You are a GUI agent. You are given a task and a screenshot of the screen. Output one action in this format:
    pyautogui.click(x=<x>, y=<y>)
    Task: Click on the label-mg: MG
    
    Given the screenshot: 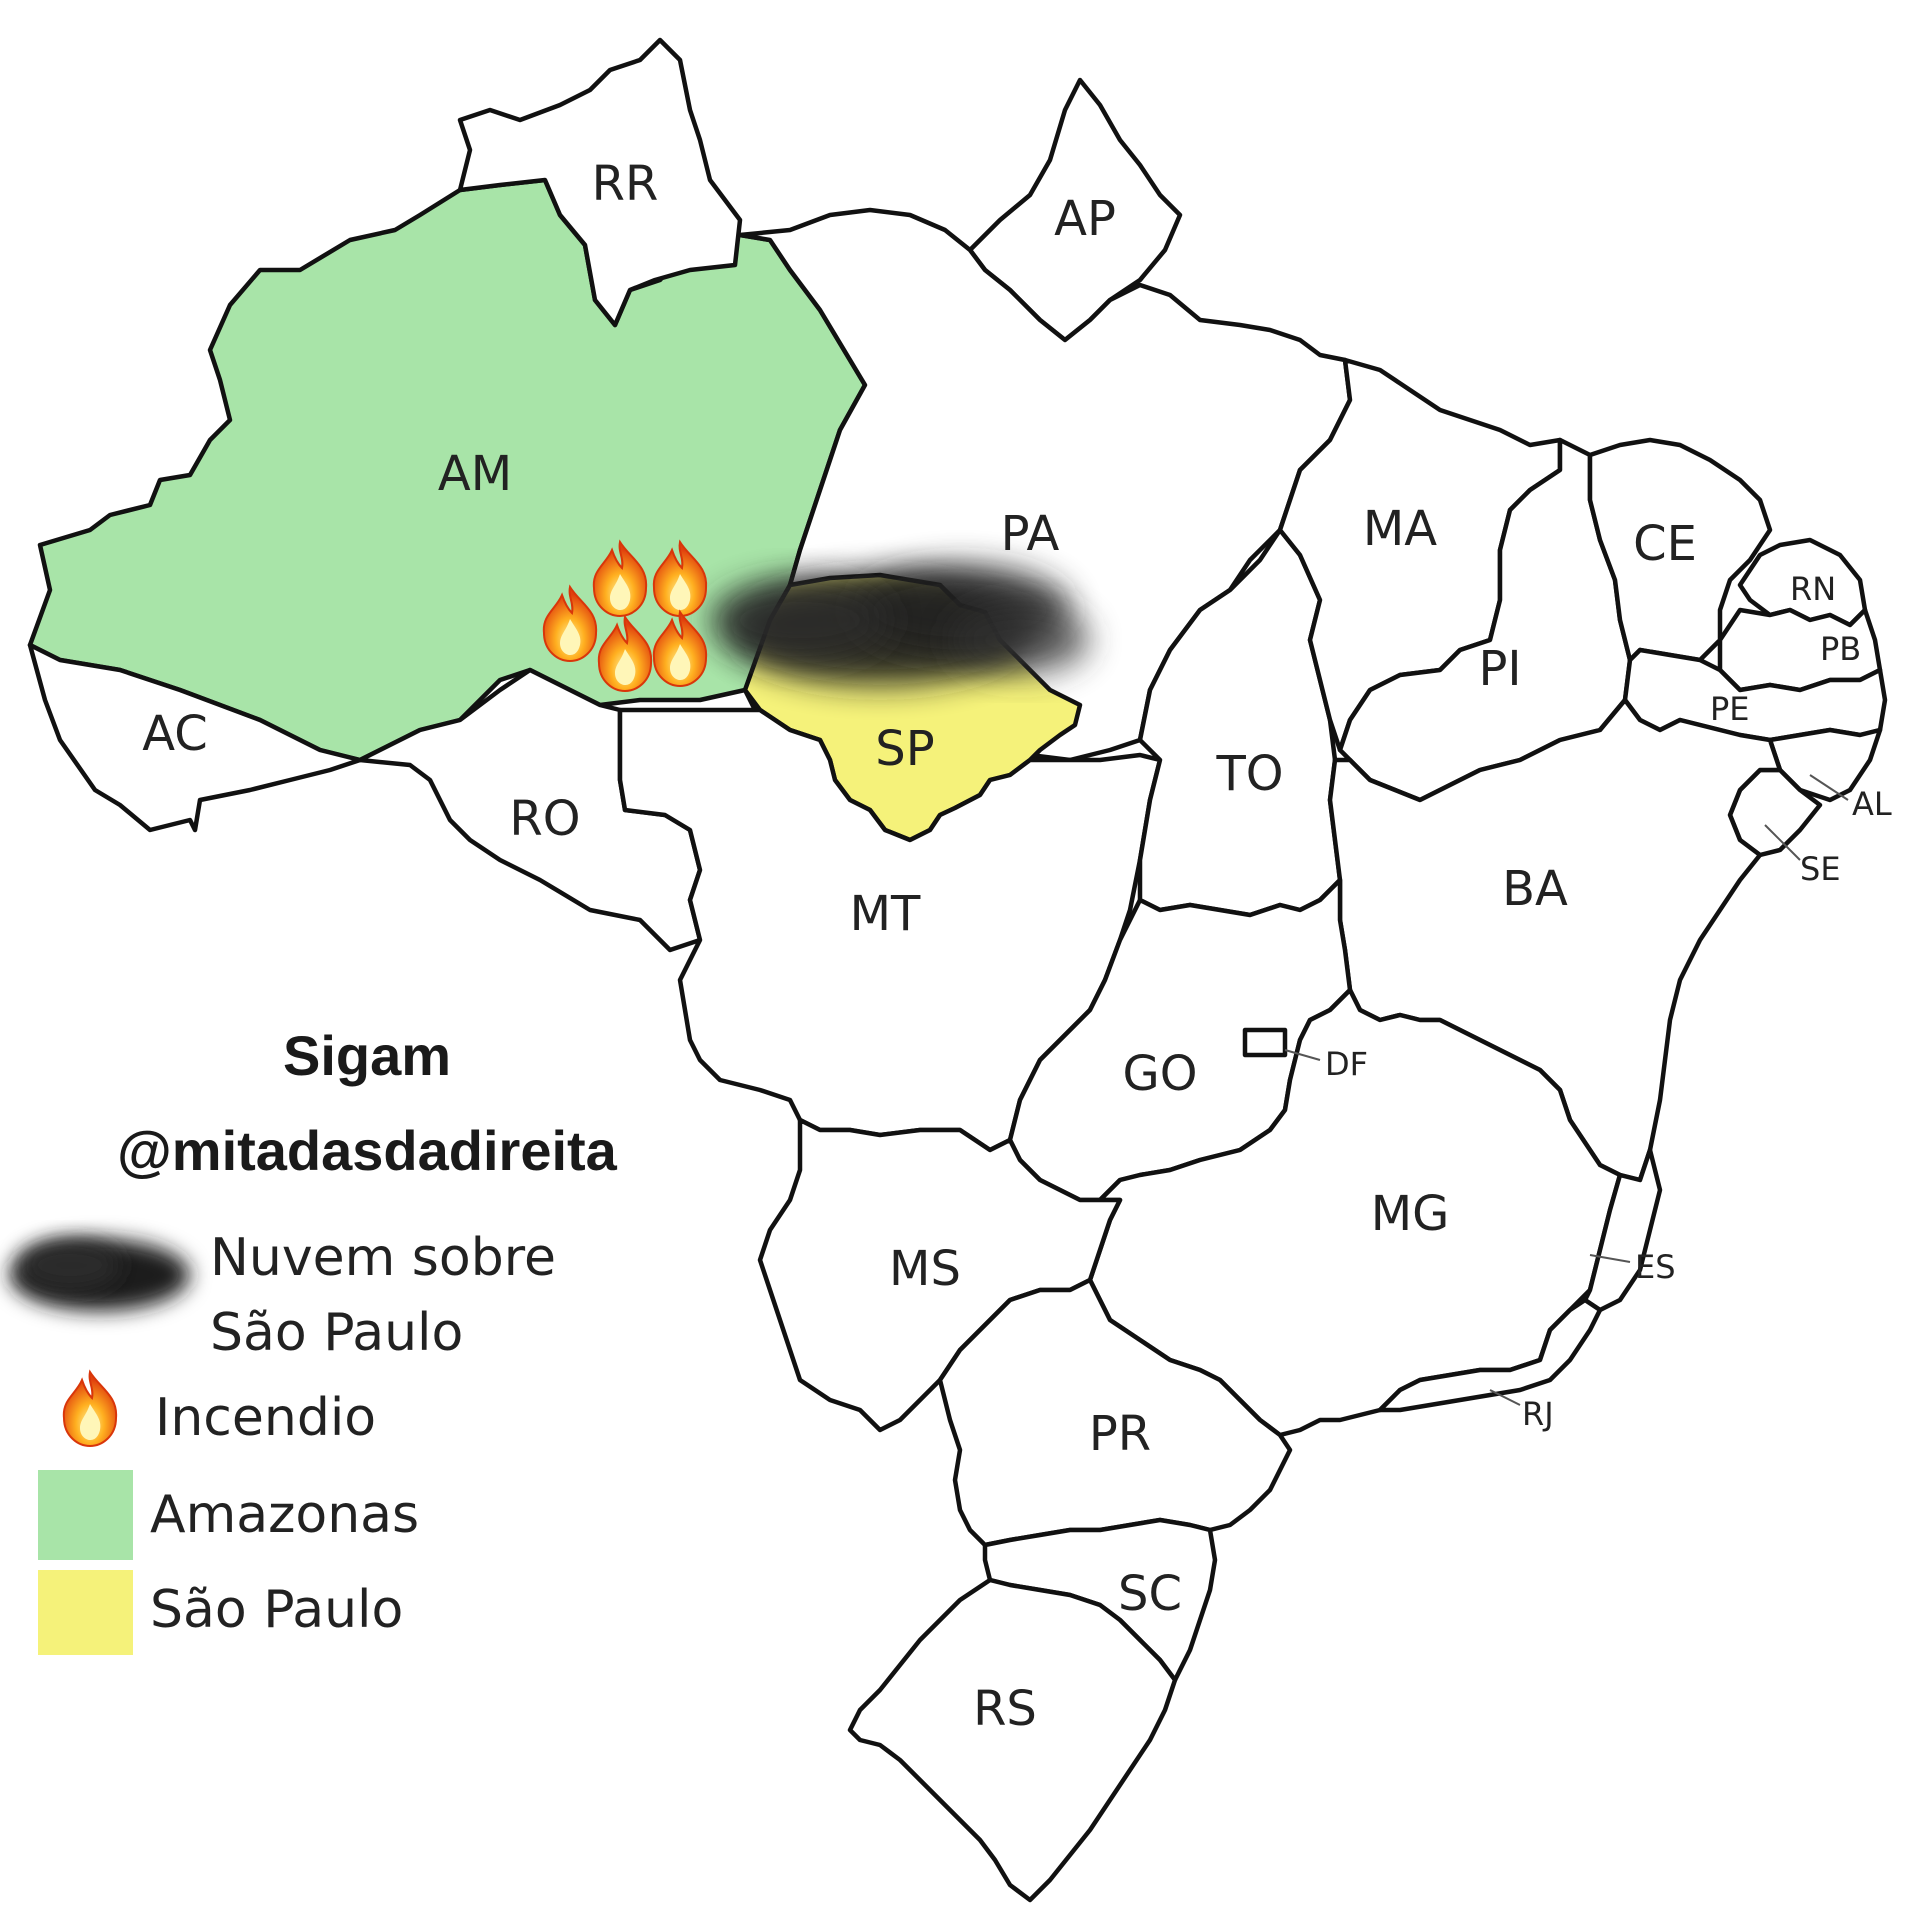 What is the action you would take?
    pyautogui.click(x=1410, y=1214)
    